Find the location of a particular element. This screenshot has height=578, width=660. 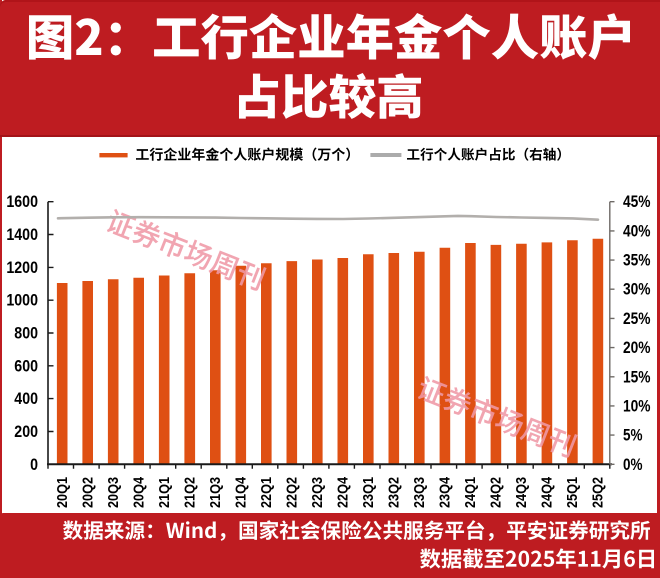

svg-text: 20Q1 is located at coordinates (62, 492).